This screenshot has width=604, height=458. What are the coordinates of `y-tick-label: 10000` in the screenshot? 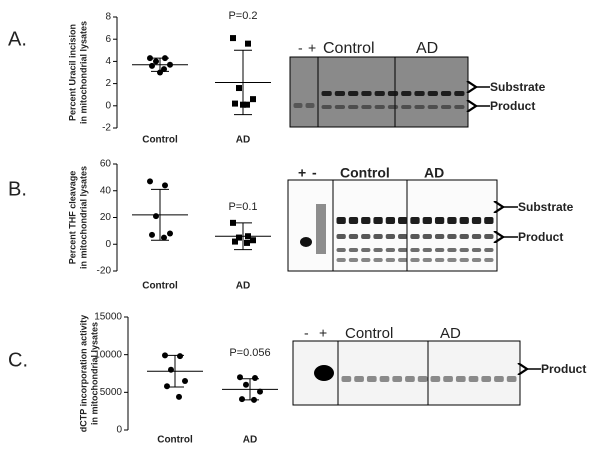 It's located at (108, 354).